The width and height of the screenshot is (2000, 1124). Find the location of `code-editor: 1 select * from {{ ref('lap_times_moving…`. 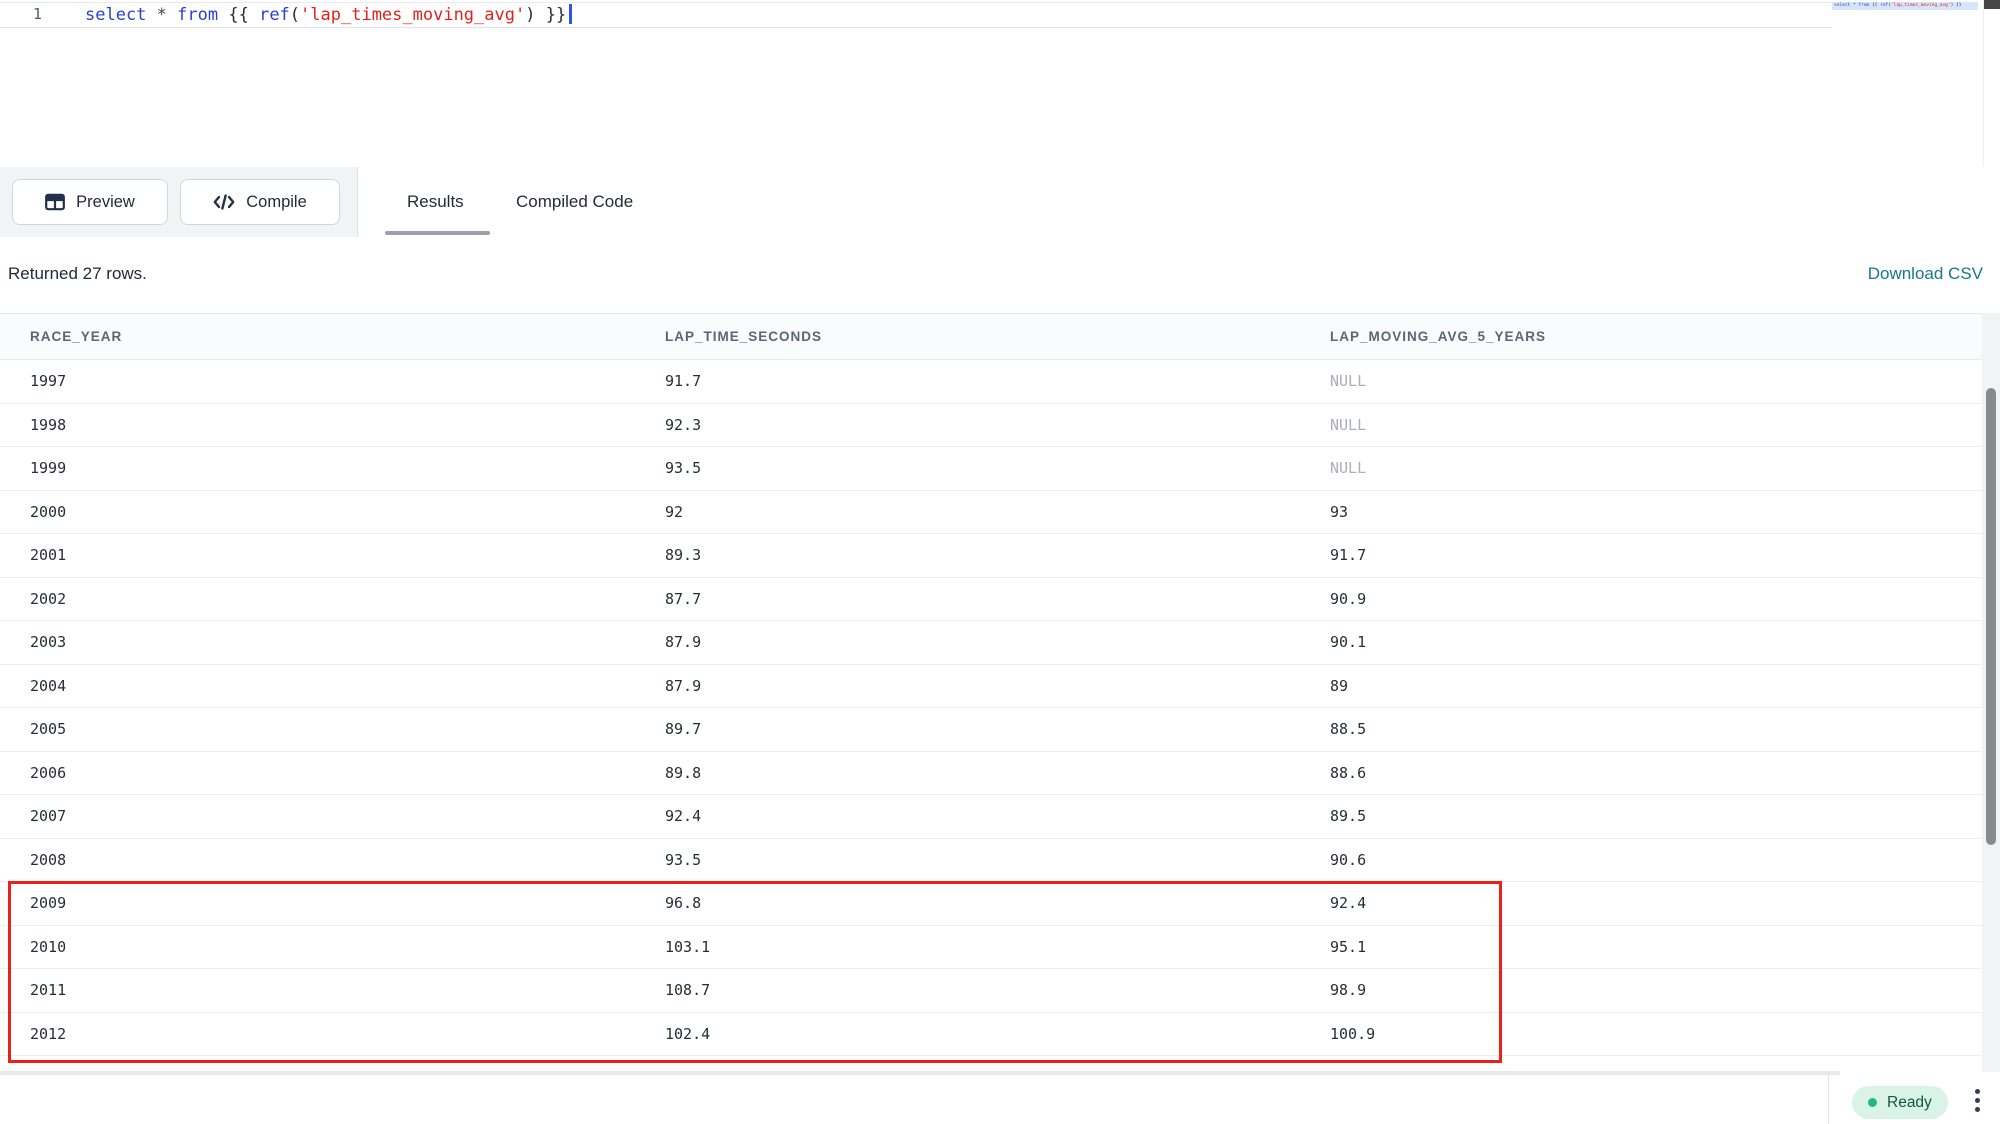

code-editor: 1 select * from {{ ref('lap_times_moving… is located at coordinates (1000, 84).